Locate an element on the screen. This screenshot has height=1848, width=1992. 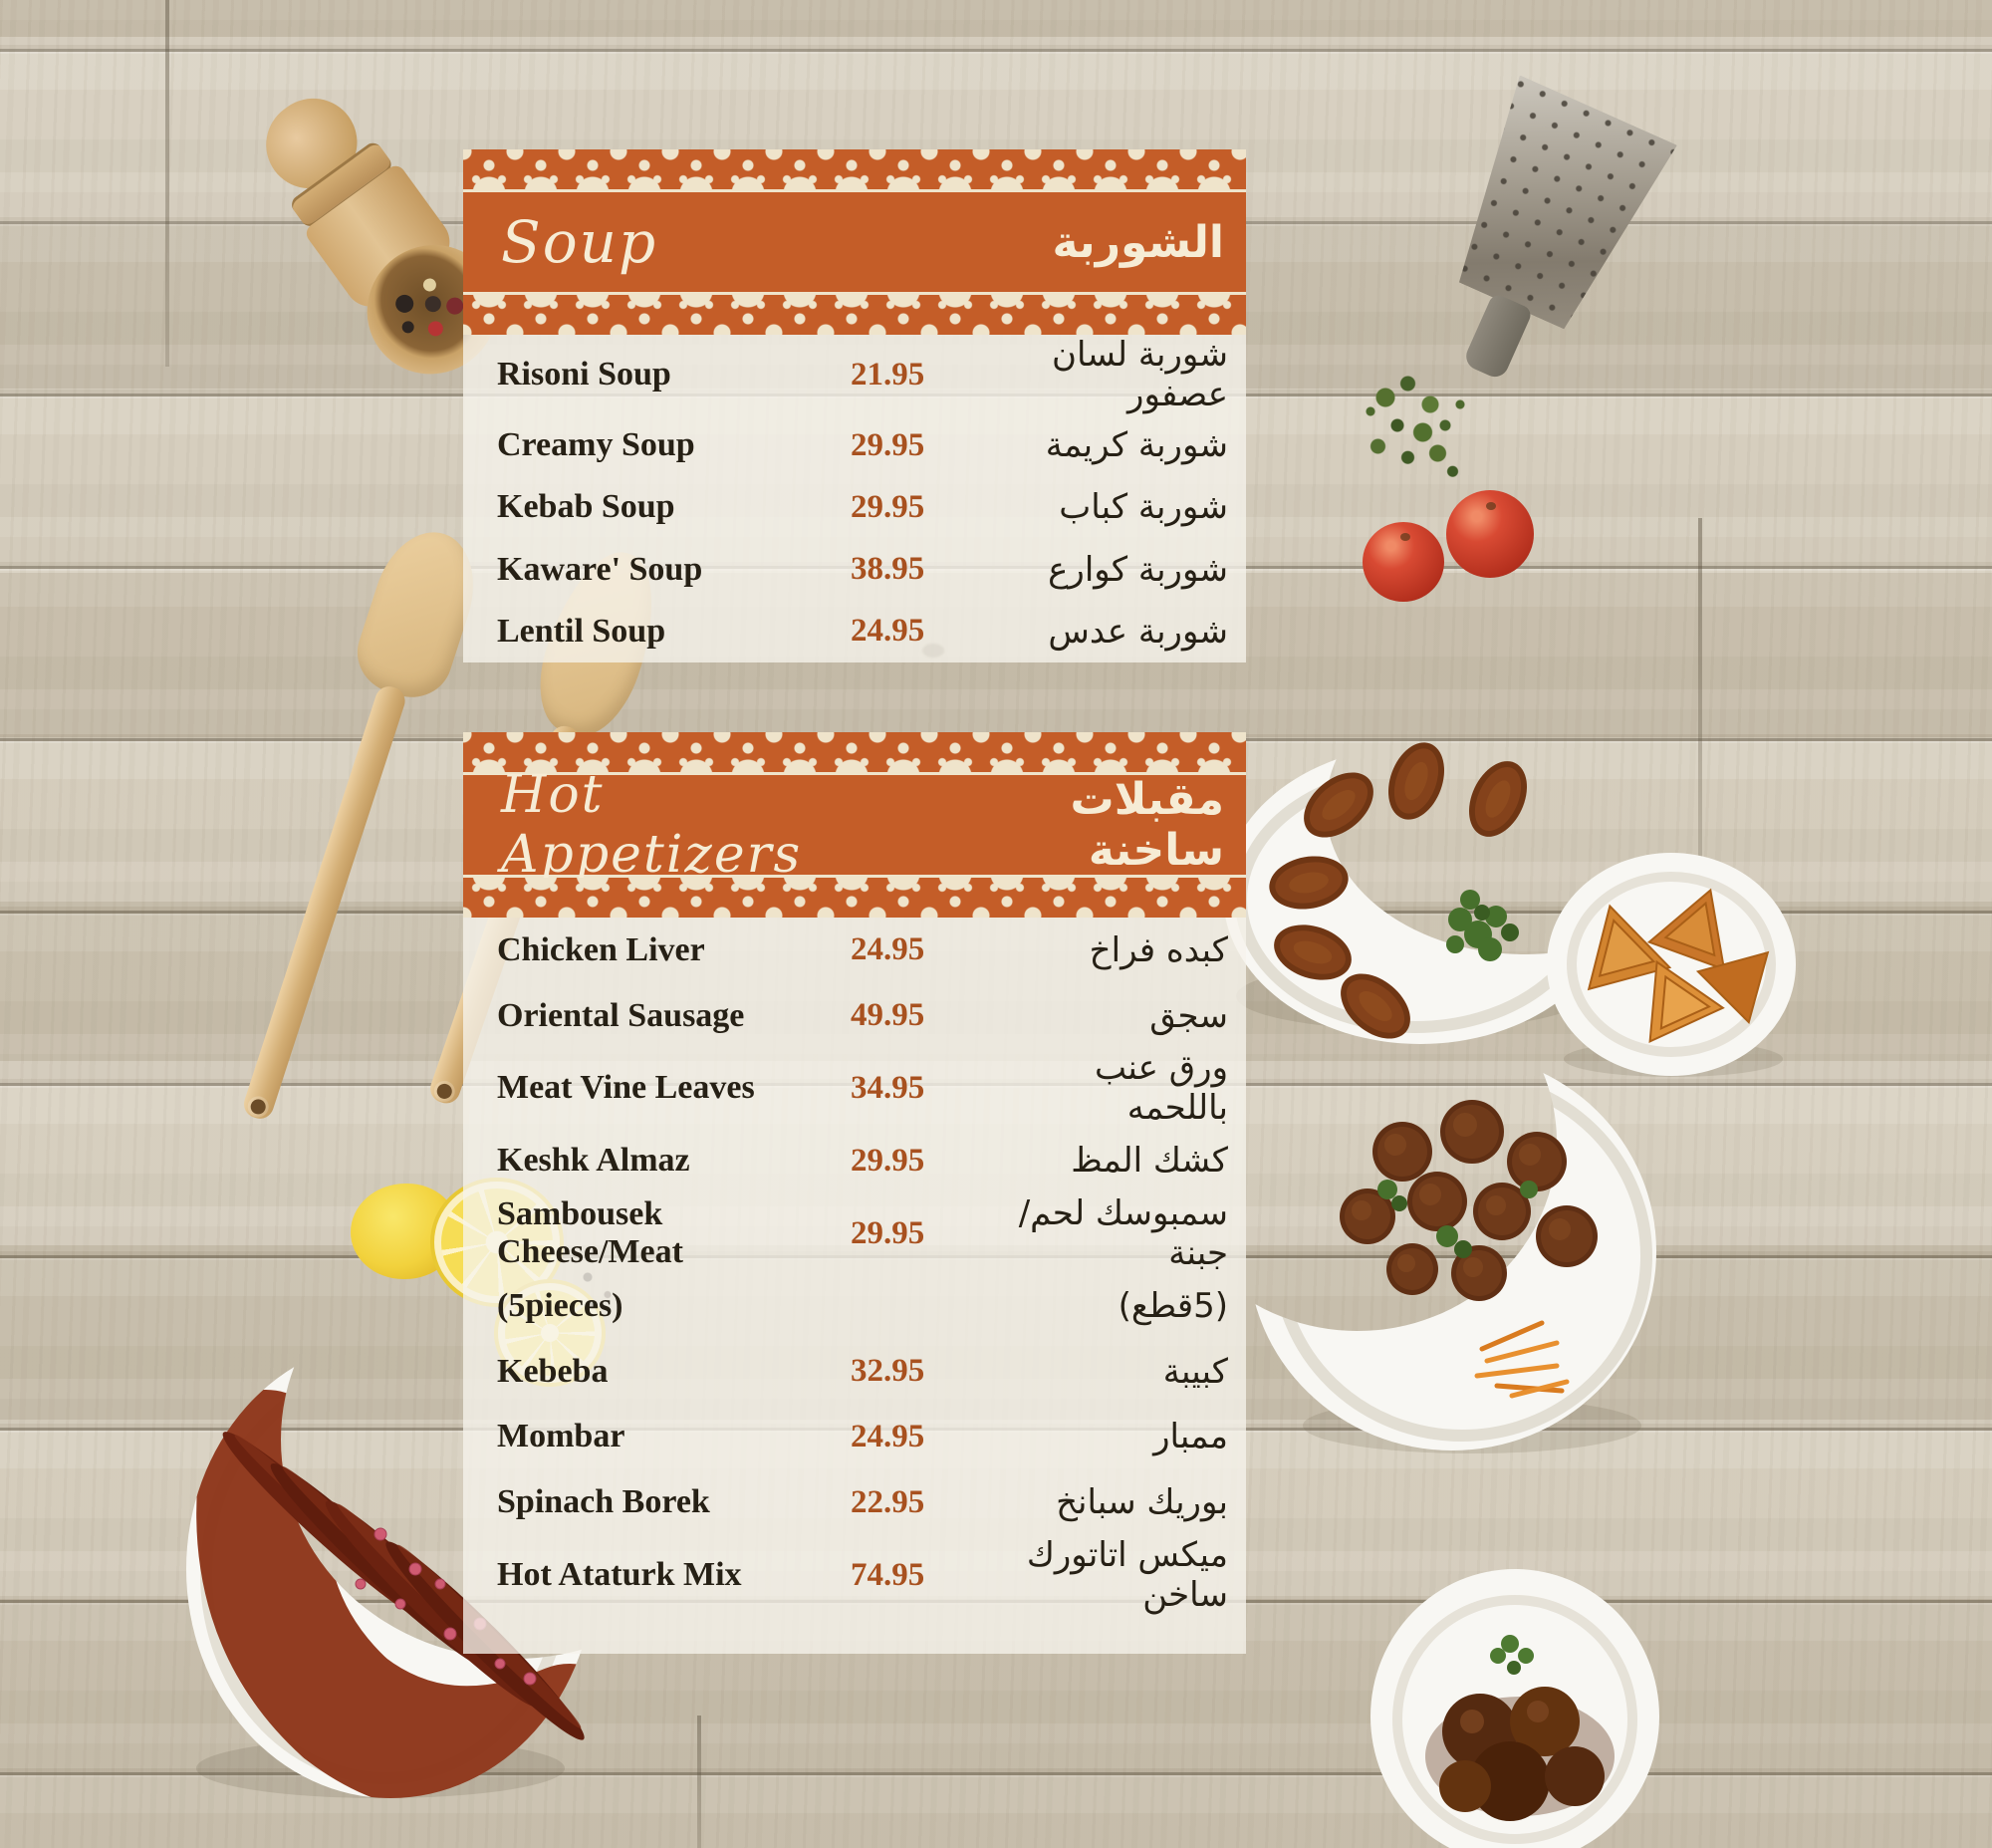
hot-appetizers-title-ar: مقبلات ساخنة is located at coordinates (1147, 825).